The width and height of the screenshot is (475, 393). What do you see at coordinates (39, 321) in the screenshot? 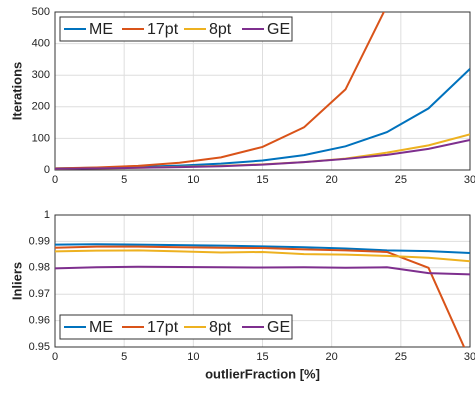
I see `y-tick-label: 0.96` at bounding box center [39, 321].